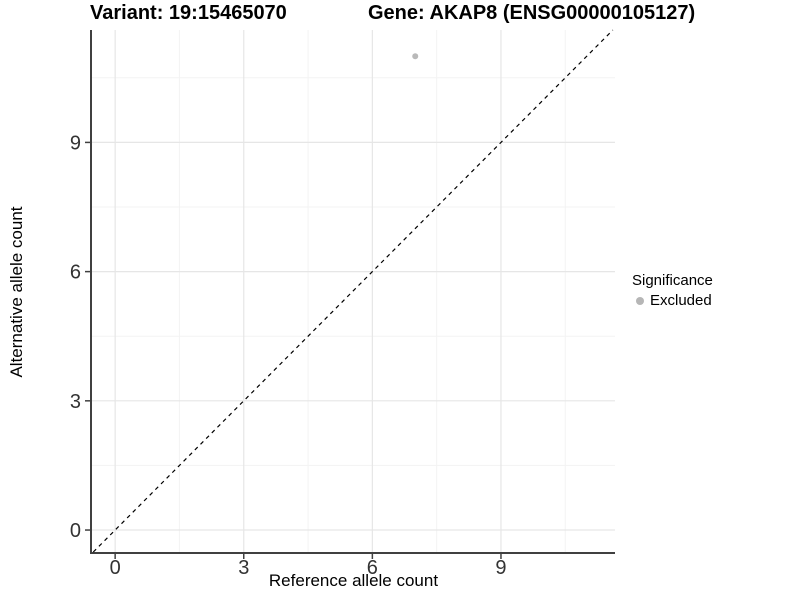 The width and height of the screenshot is (800, 600). Describe the element at coordinates (500, 568) in the screenshot. I see `x-tick-label: 9` at that location.